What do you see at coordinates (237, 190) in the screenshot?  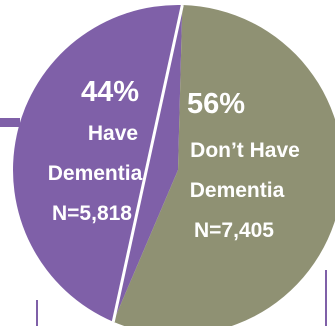 I see `slice-label-dont-have-dementia-line2: Dementia` at bounding box center [237, 190].